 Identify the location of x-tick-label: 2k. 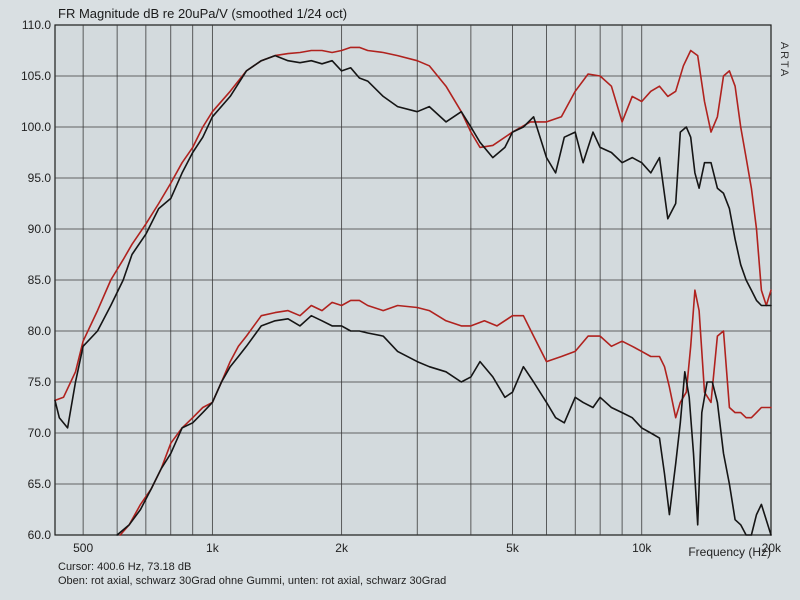
(342, 548).